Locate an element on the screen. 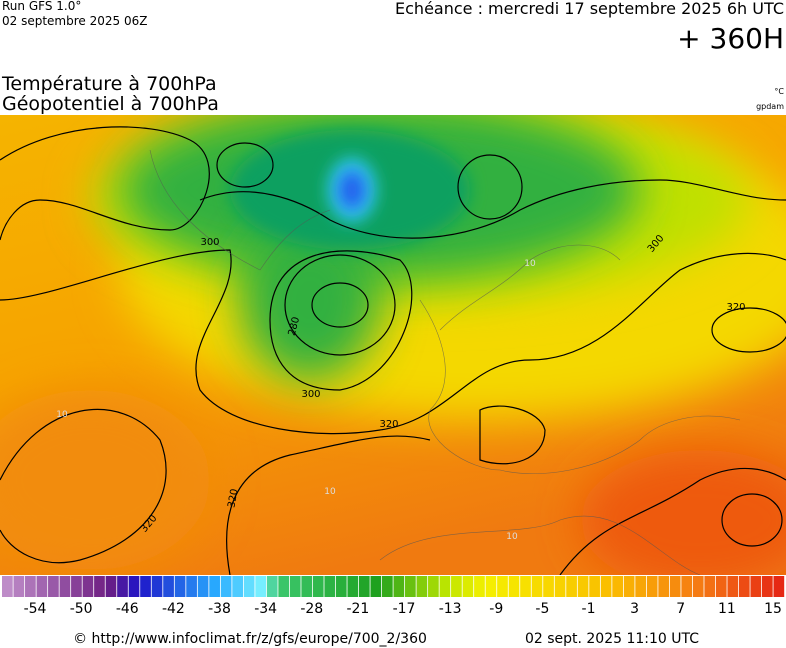  colorbar-label: -5 is located at coordinates (542, 609).